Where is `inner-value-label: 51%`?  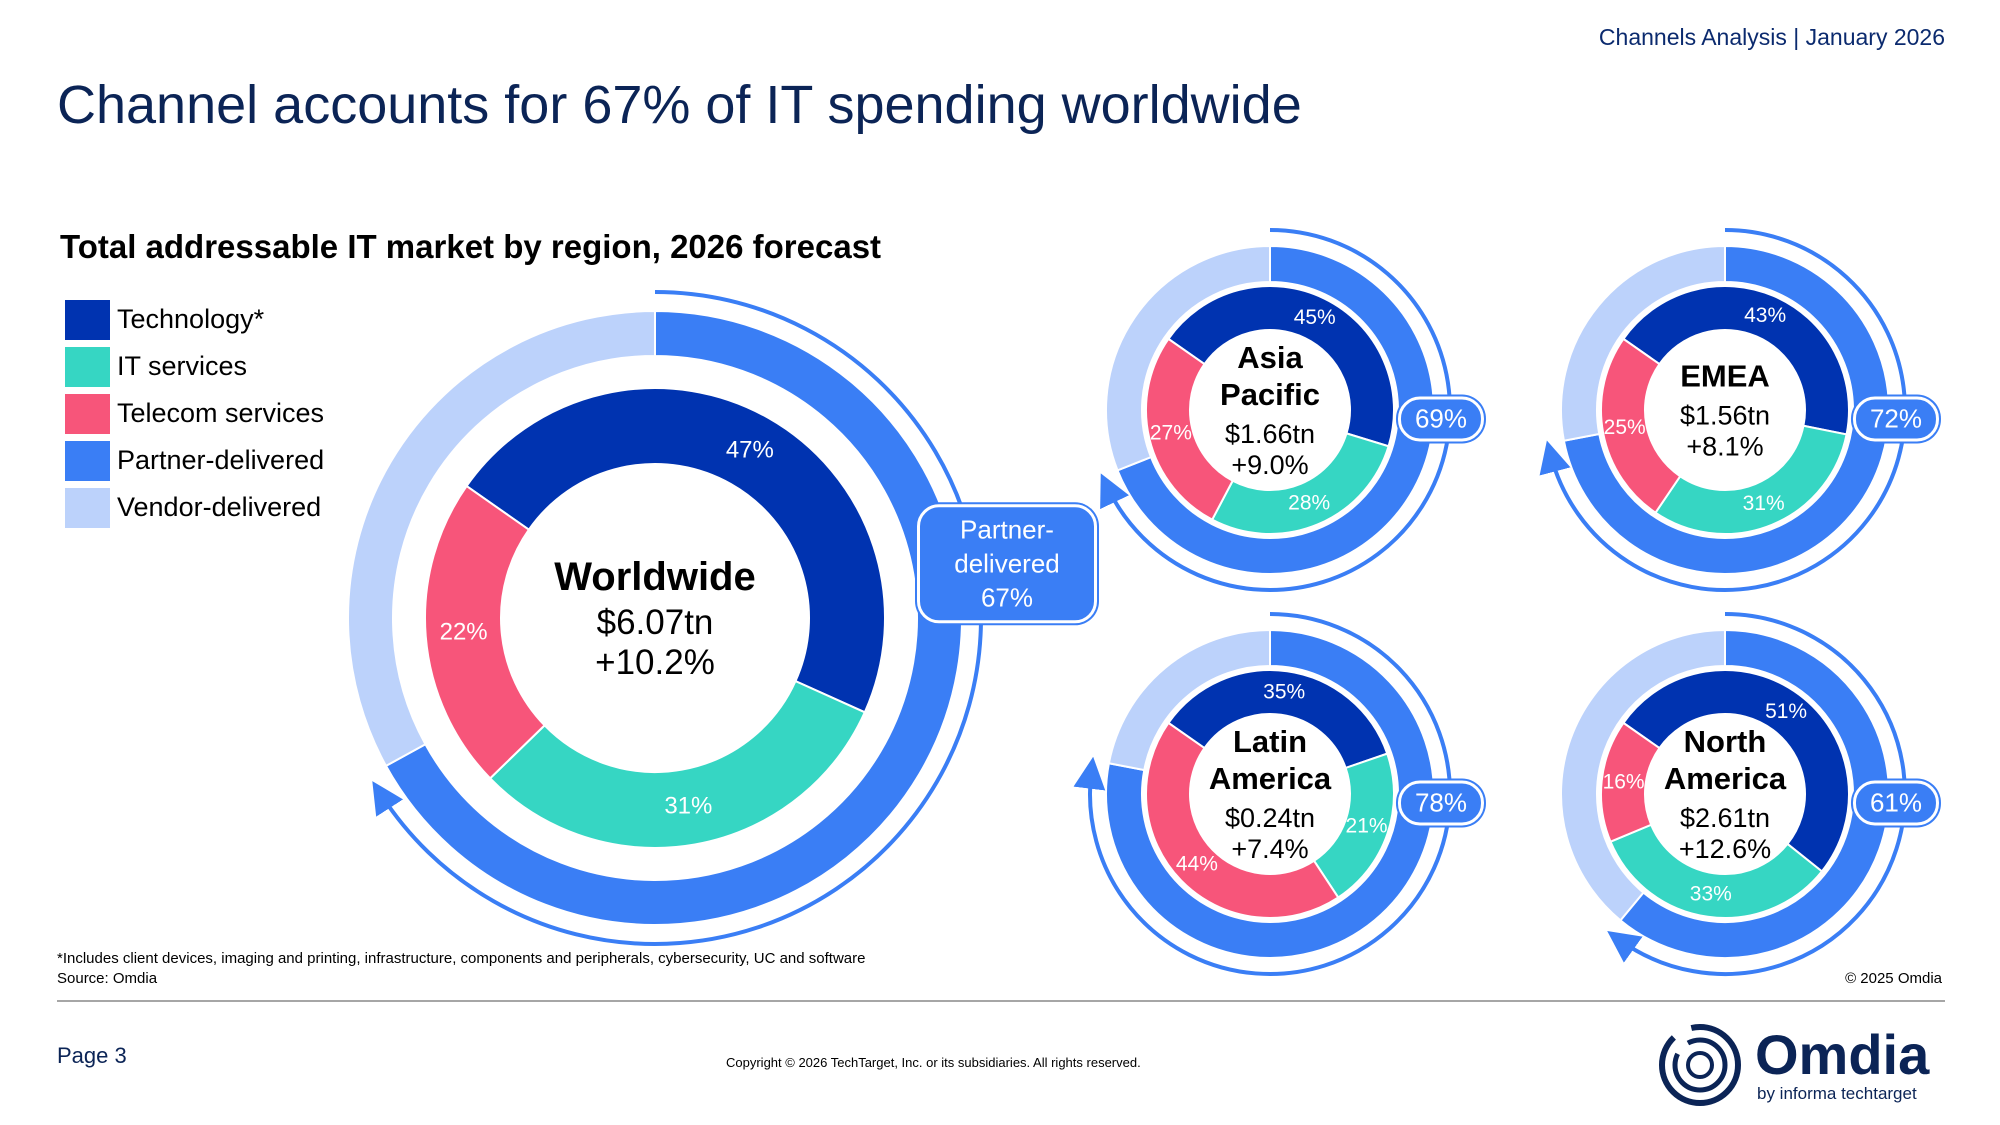
inner-value-label: 51% is located at coordinates (1786, 711).